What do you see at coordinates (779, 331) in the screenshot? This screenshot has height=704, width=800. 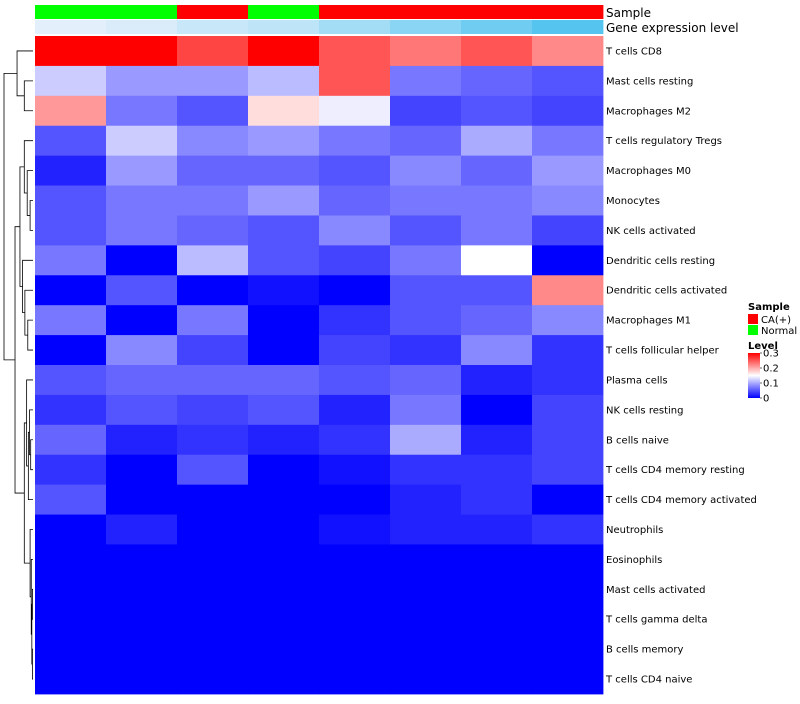 I see `legend-label: Normal` at bounding box center [779, 331].